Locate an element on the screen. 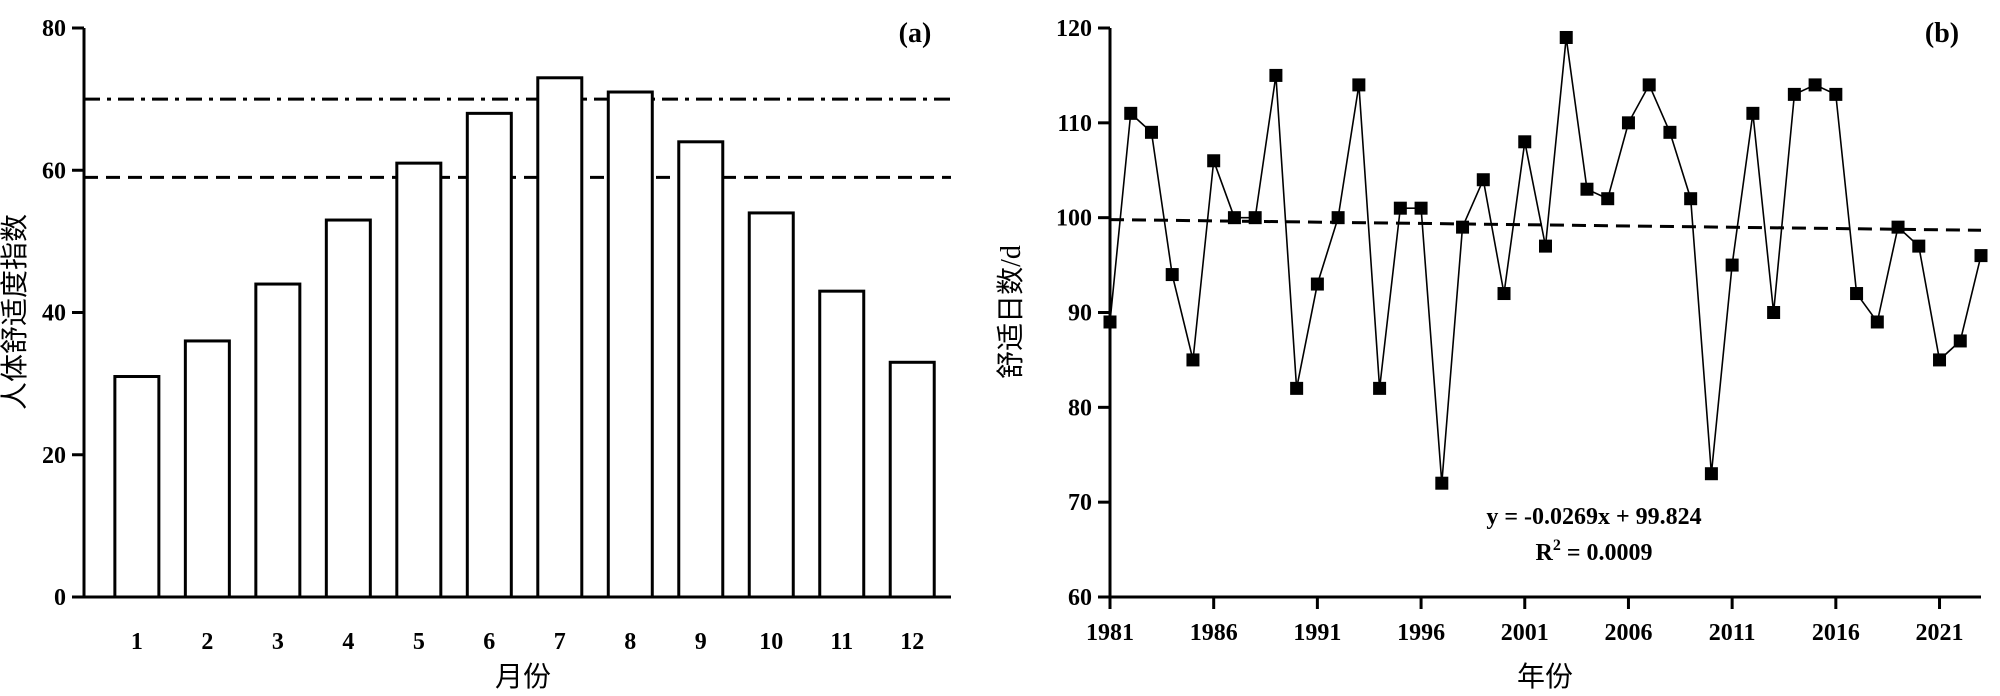  x-tick-label: 2 is located at coordinates (207, 642).